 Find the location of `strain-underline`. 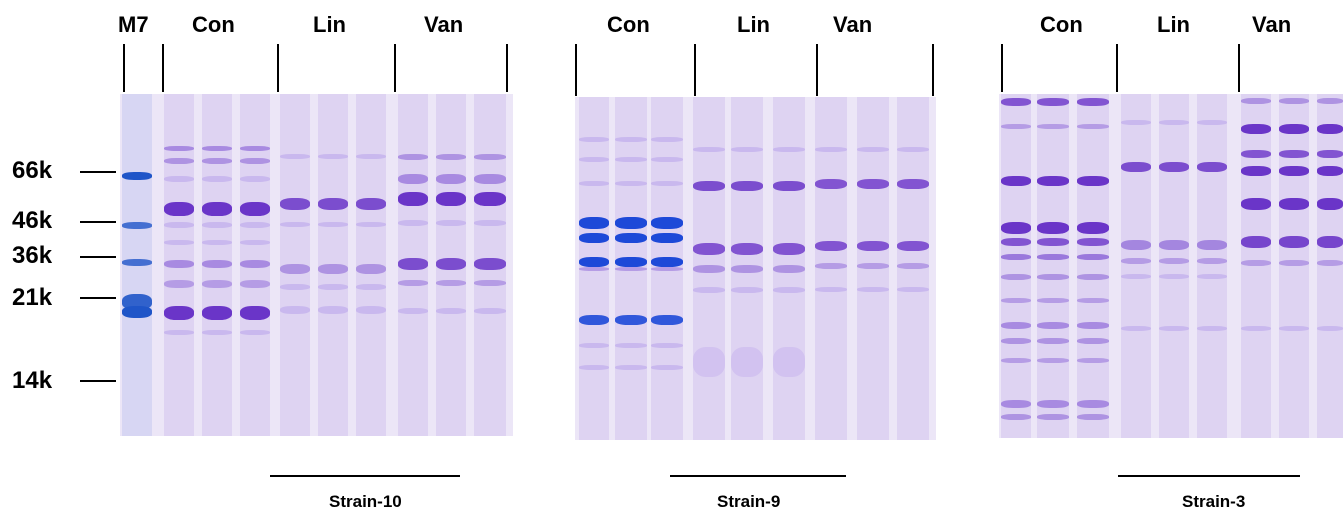

strain-underline is located at coordinates (758, 476).